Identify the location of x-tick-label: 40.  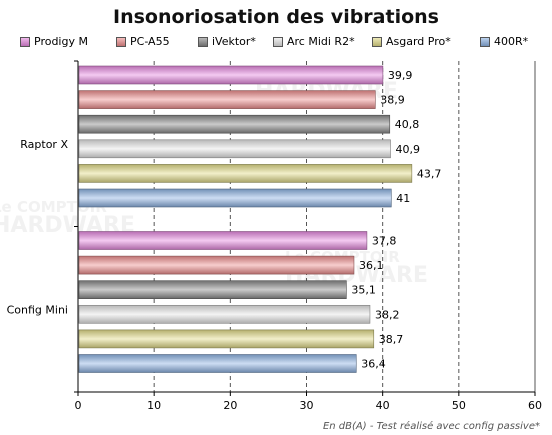
(383, 405).